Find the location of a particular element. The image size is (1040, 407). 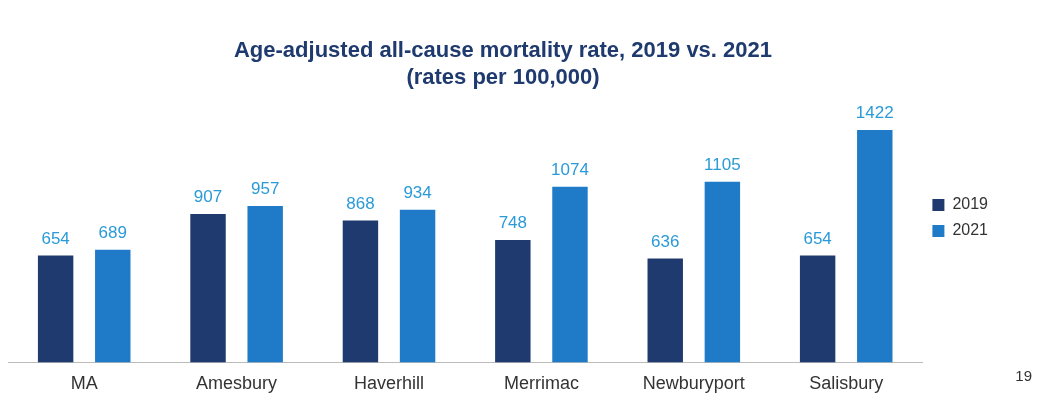

data-label: 907 is located at coordinates (208, 197).